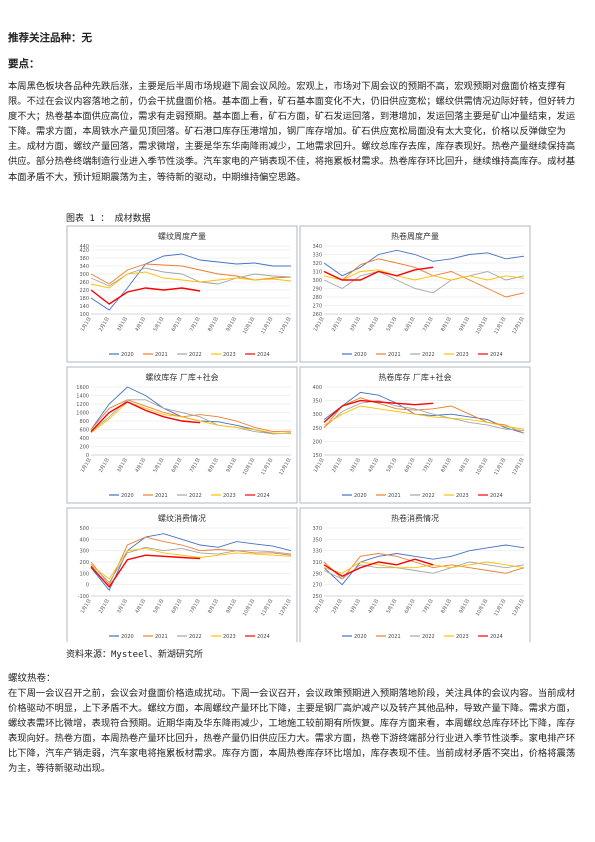 The image size is (595, 842). Describe the element at coordinates (32, 678) in the screenshot. I see `section-title: 螺纹热卷：` at that location.